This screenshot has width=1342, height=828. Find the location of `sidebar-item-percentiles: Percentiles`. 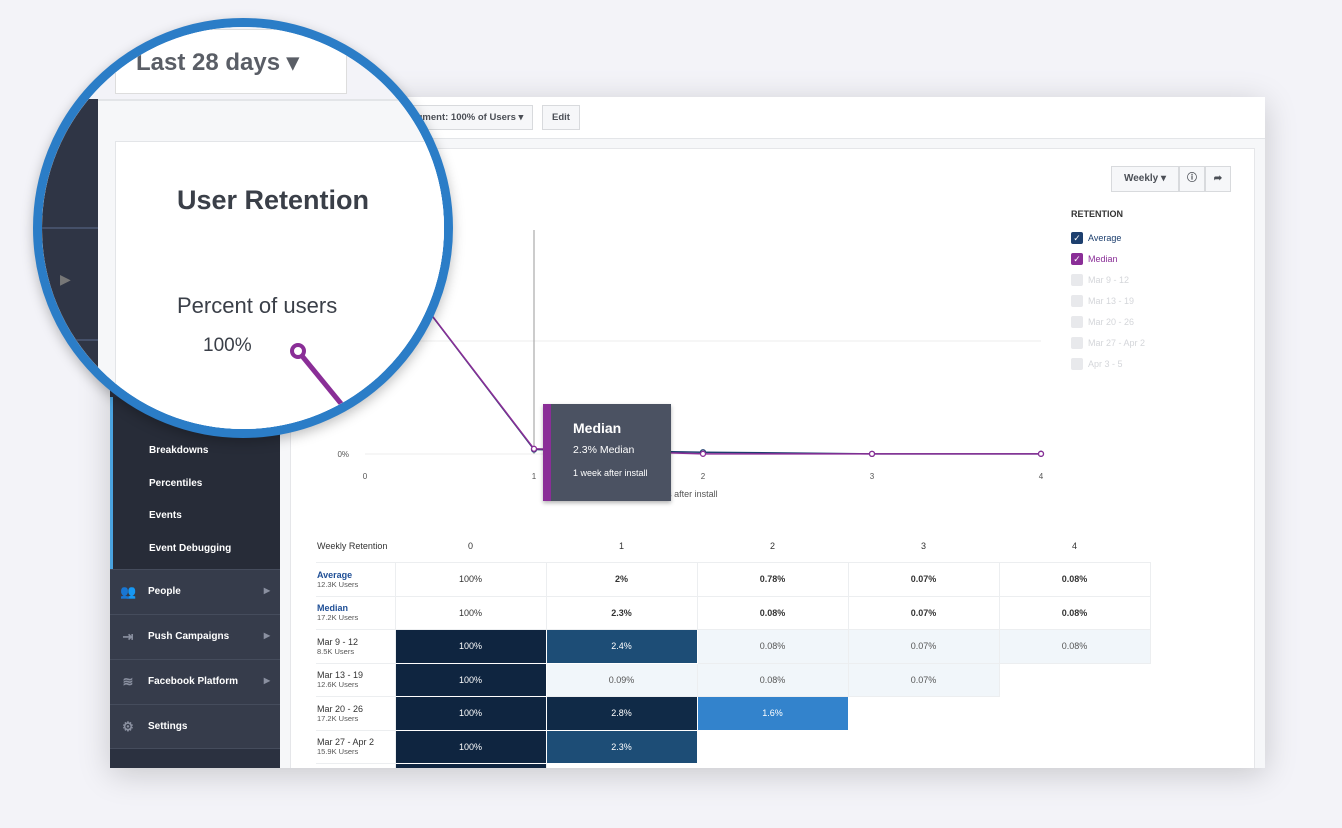

sidebar-item-percentiles: Percentiles is located at coordinates (176, 483).